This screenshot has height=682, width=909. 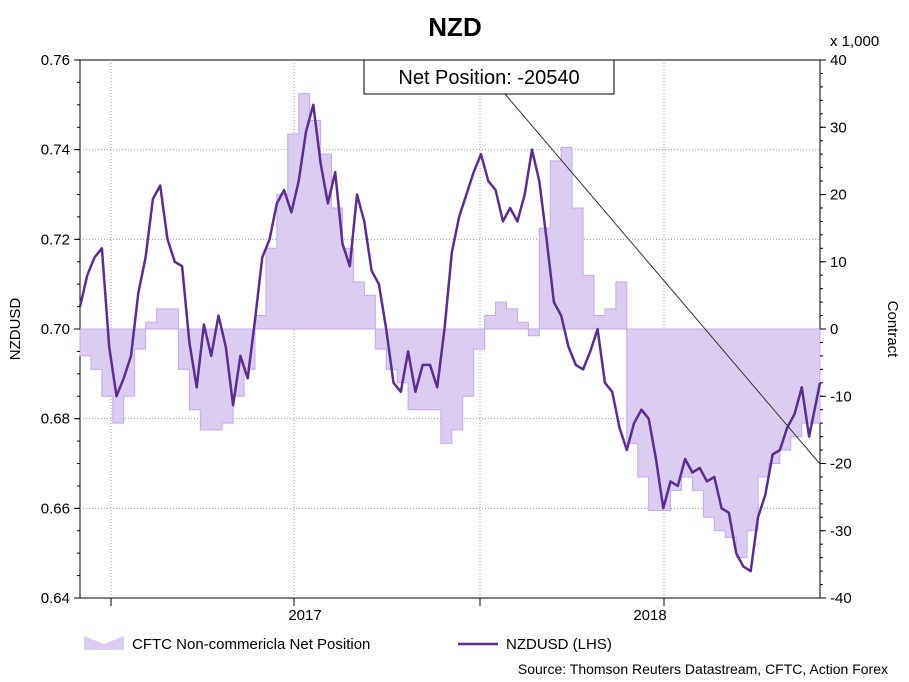 What do you see at coordinates (55, 598) in the screenshot?
I see `y-tick-label: 0.64` at bounding box center [55, 598].